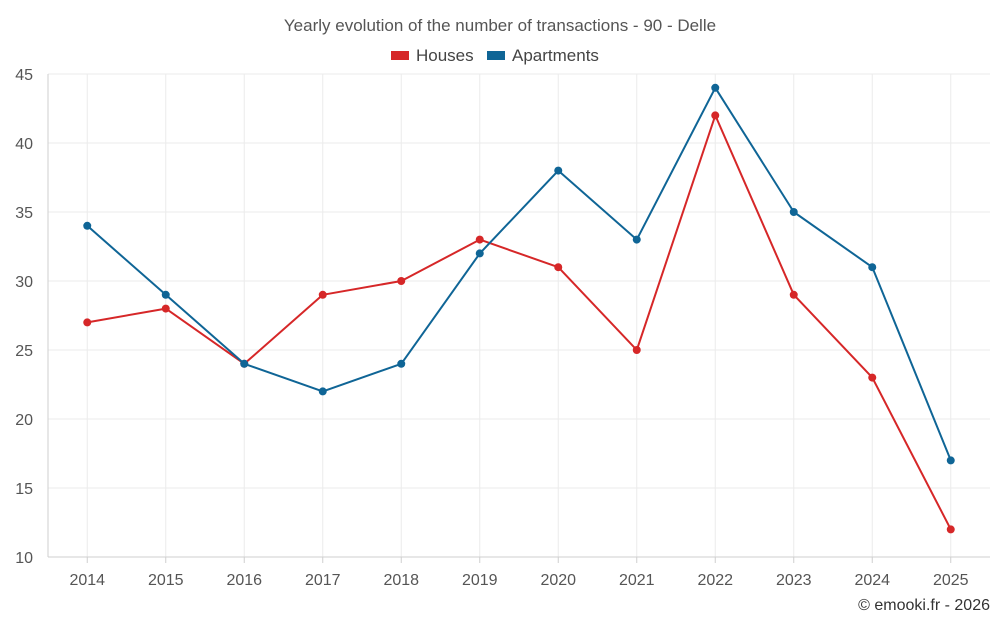 This screenshot has height=625, width=1000. Describe the element at coordinates (87, 580) in the screenshot. I see `x-tick-label: 2014` at that location.